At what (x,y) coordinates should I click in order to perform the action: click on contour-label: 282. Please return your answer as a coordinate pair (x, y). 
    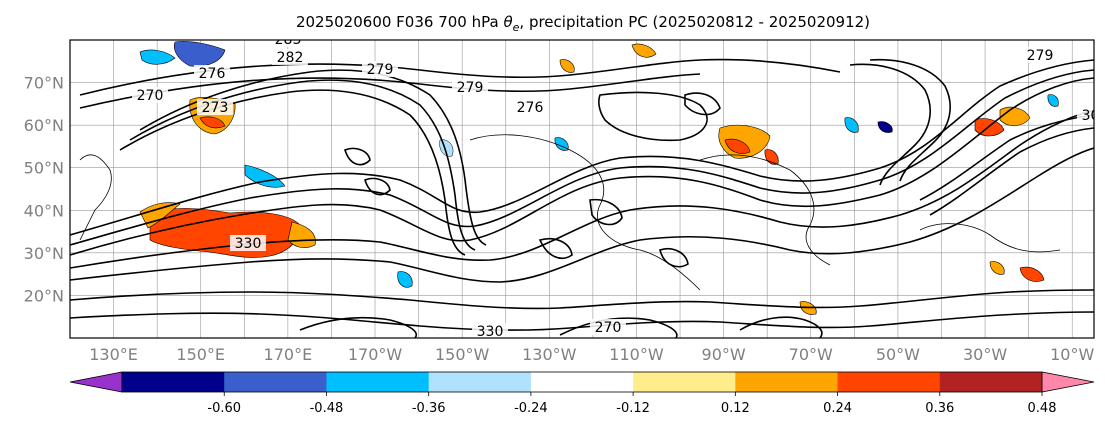
    Looking at the image, I should click on (290, 58).